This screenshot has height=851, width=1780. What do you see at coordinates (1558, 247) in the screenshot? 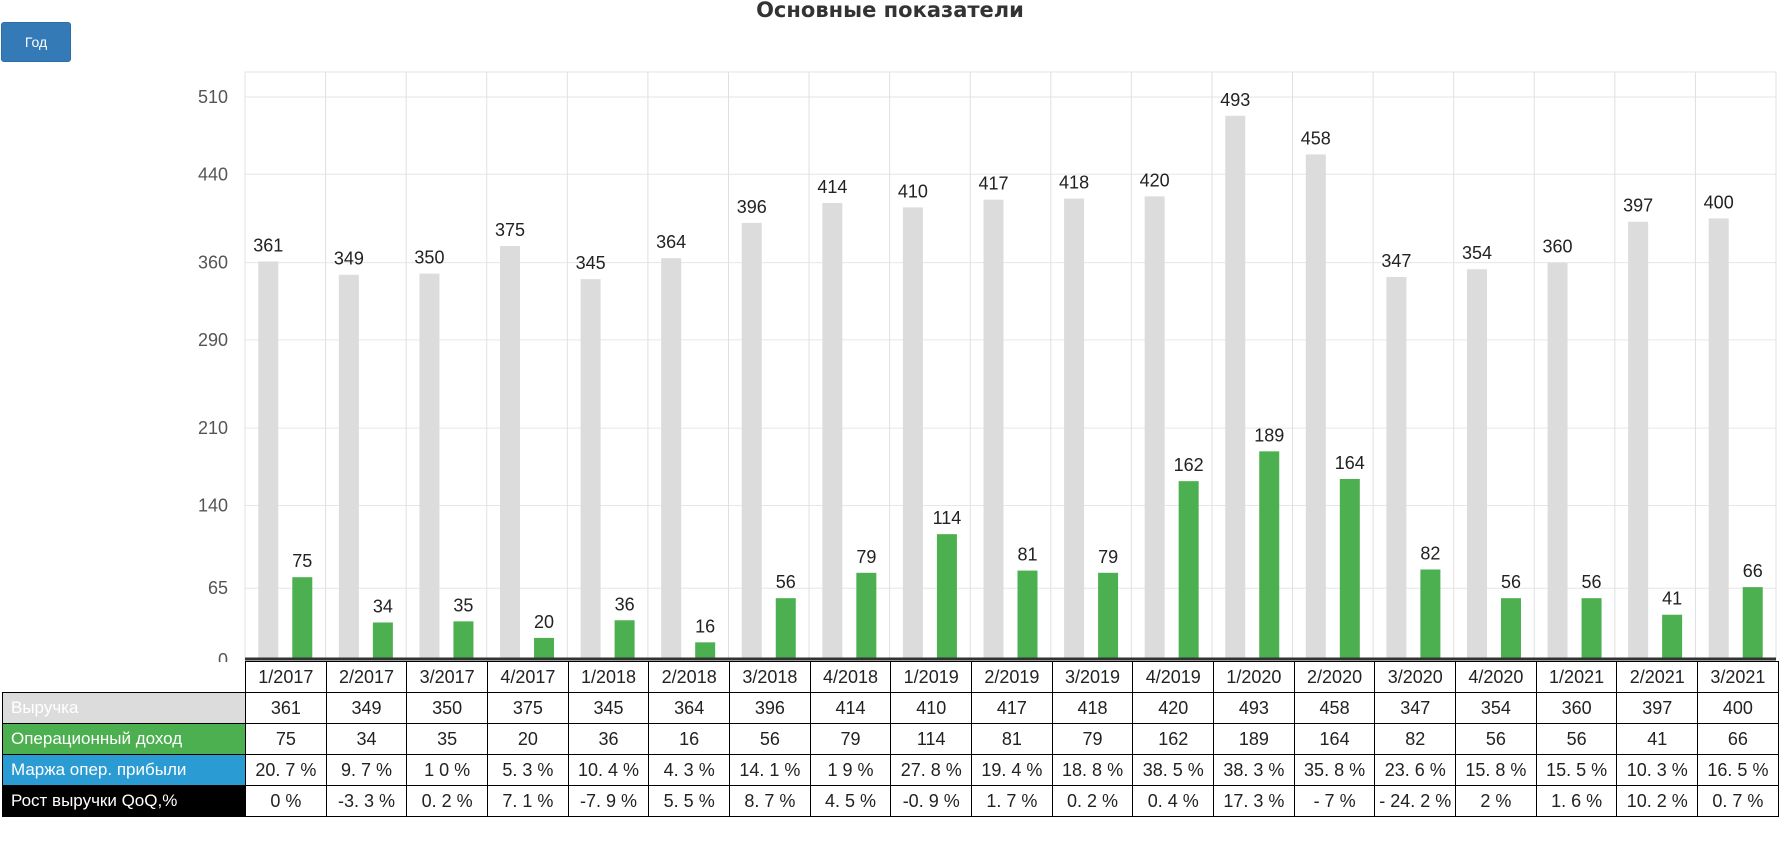
I see `revenue-data-label: 360` at bounding box center [1558, 247].